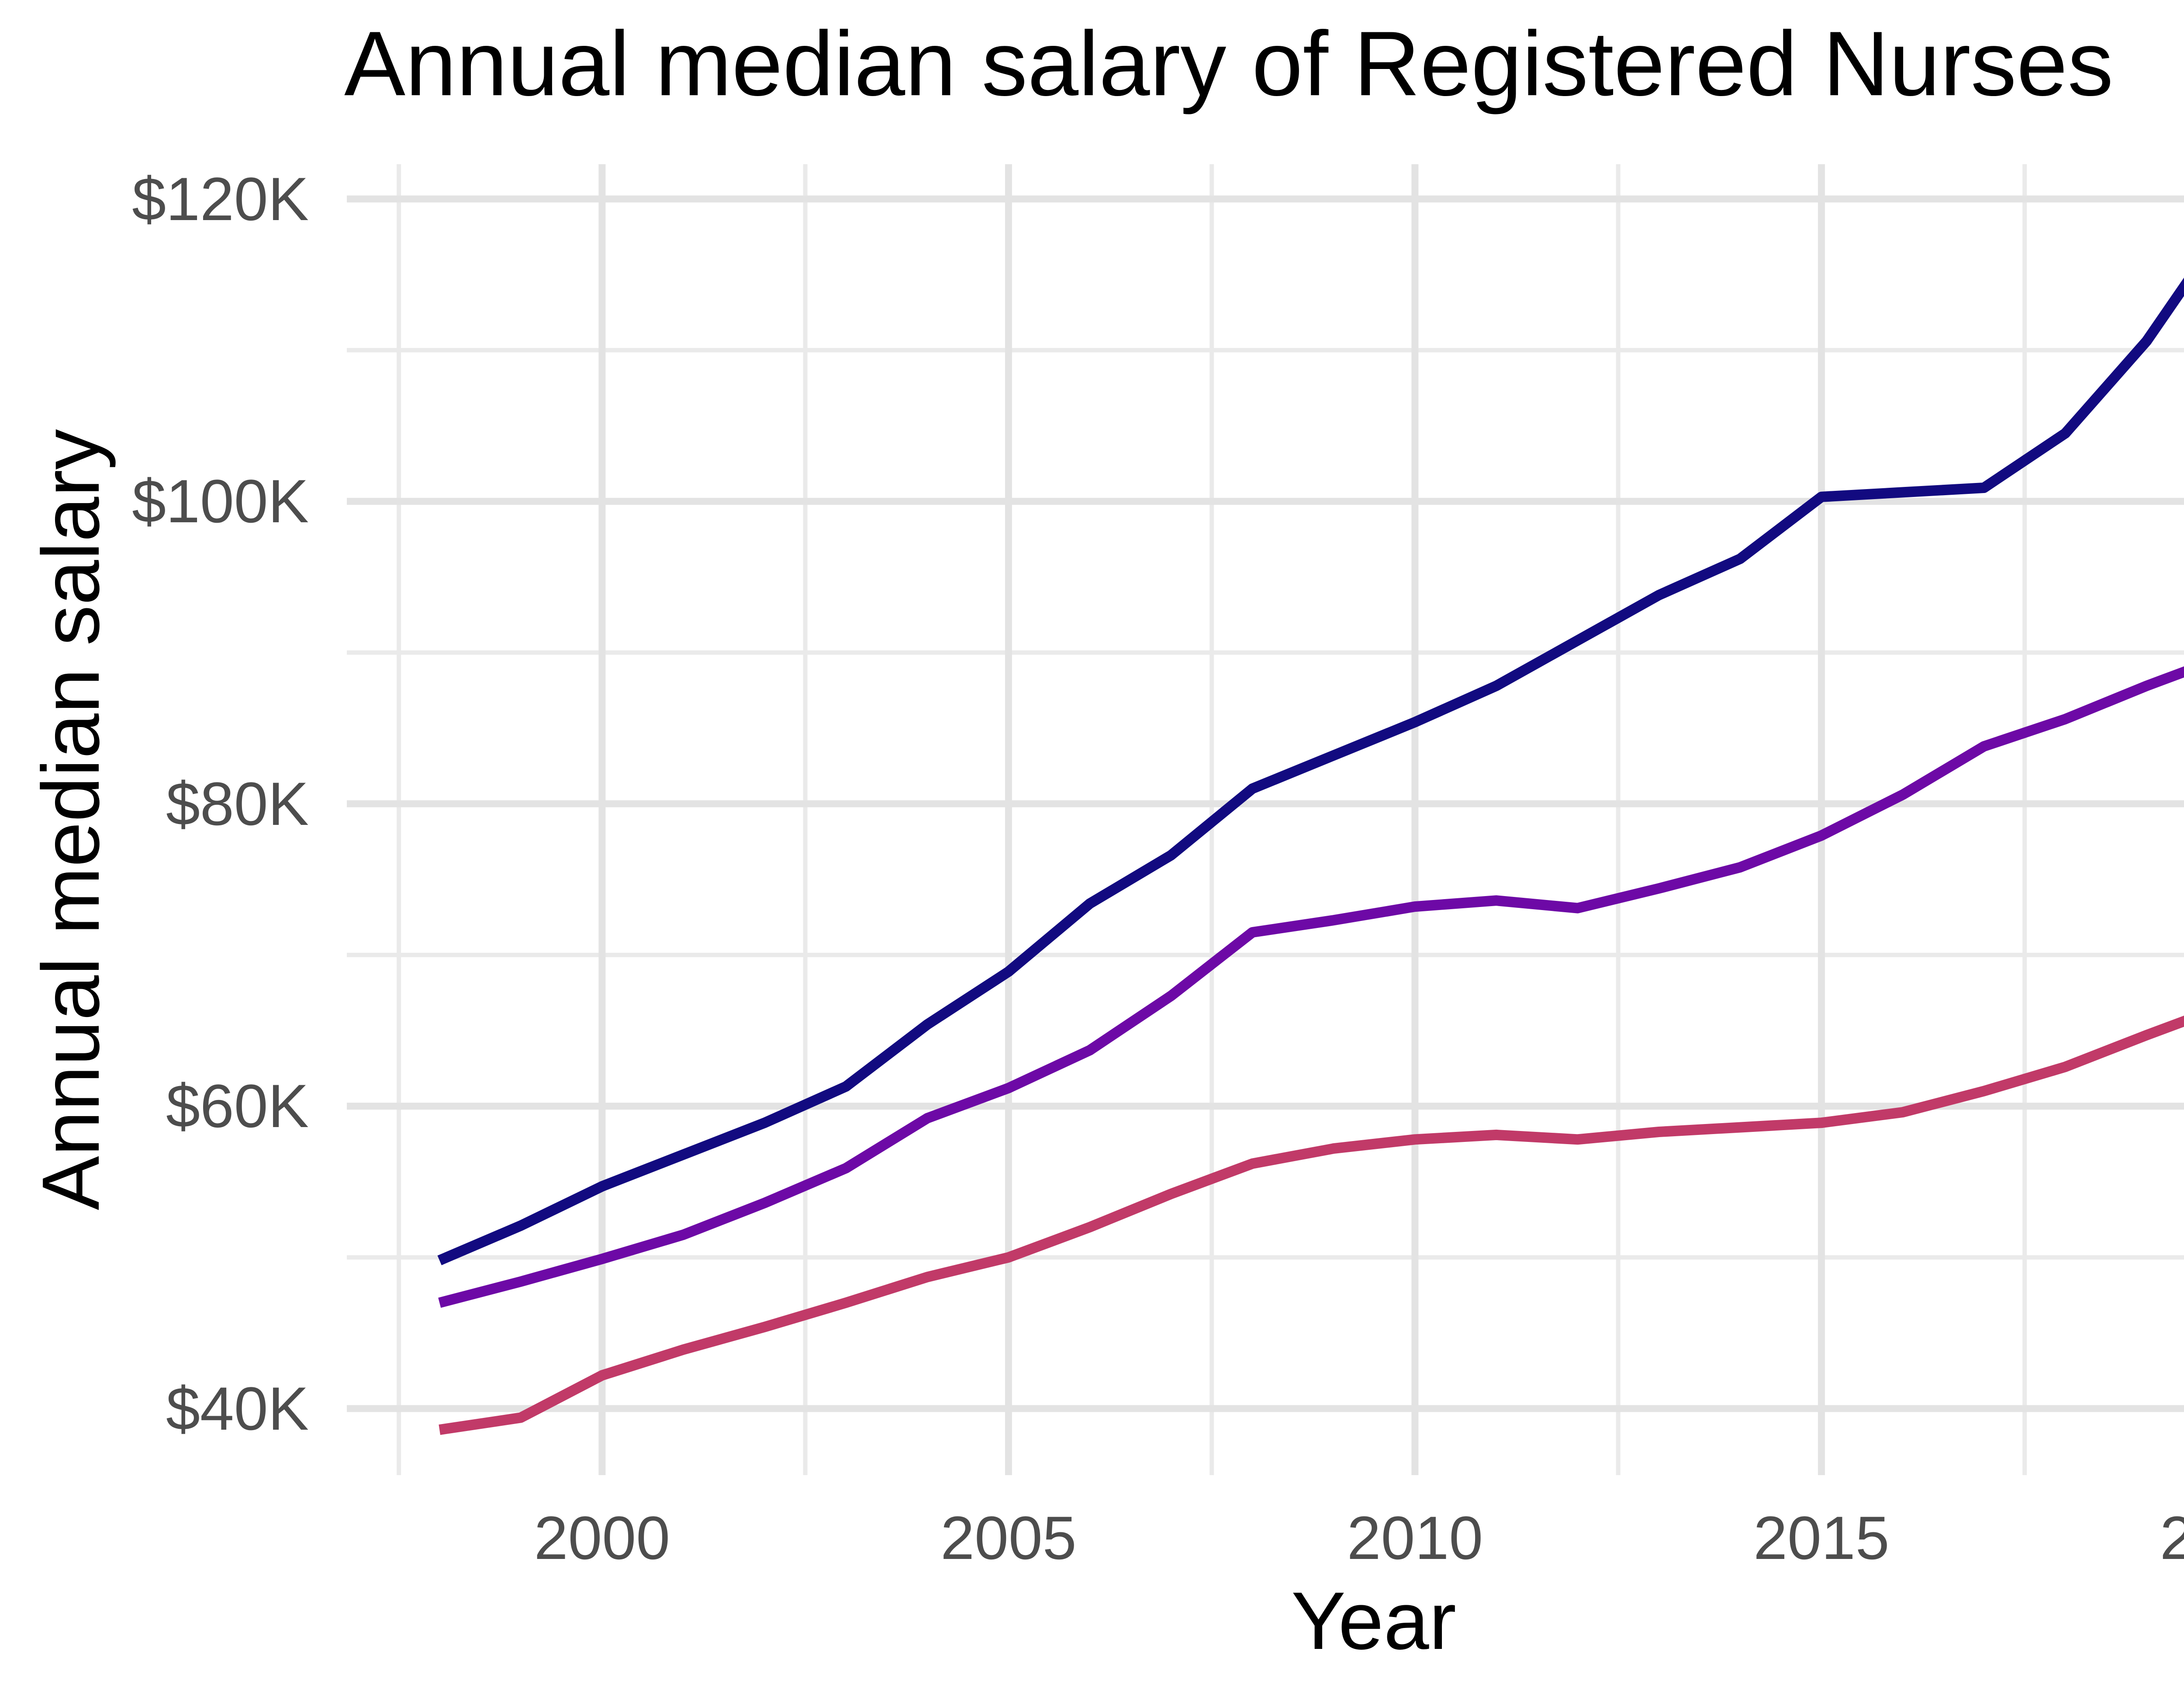 The height and width of the screenshot is (1700, 2184). I want to click on x-tick-label: 2005, so click(1008, 1537).